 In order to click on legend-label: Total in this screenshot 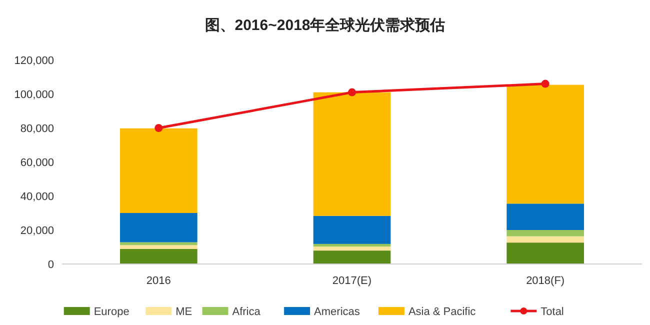, I will do `click(552, 312)`.